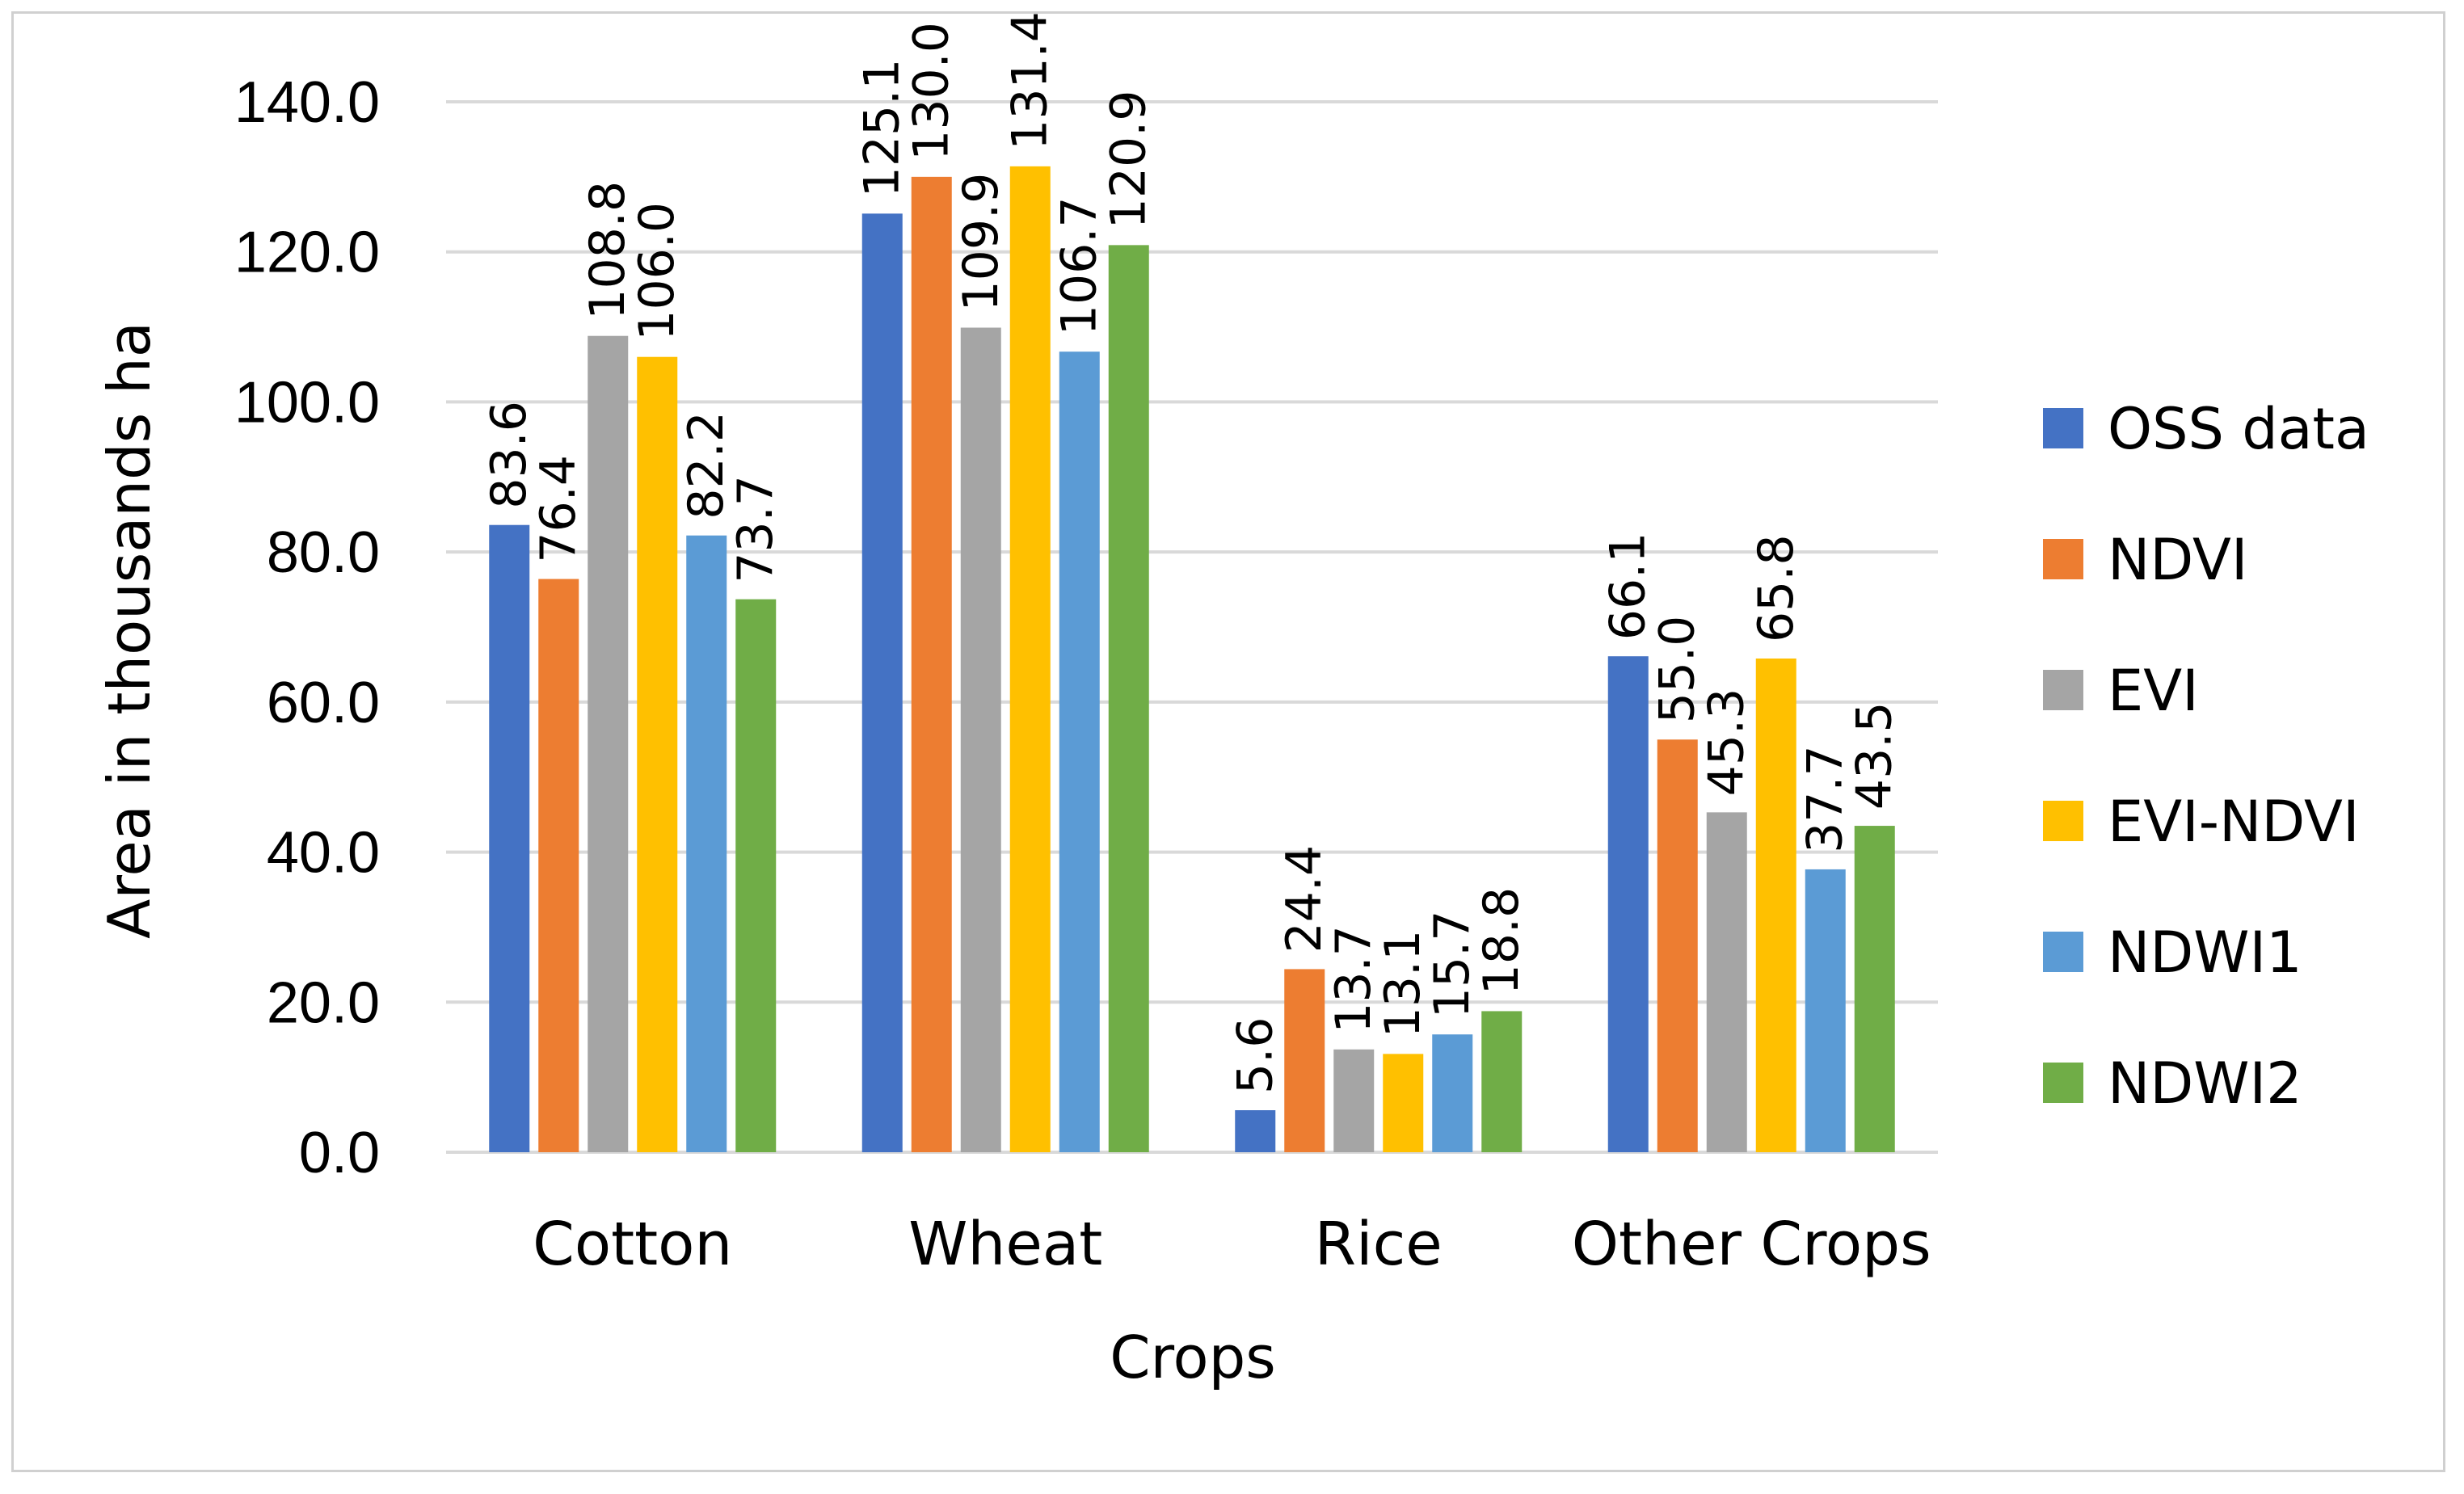 The width and height of the screenshot is (2464, 1494). What do you see at coordinates (1403, 984) in the screenshot?
I see `data-label: 13.1` at bounding box center [1403, 984].